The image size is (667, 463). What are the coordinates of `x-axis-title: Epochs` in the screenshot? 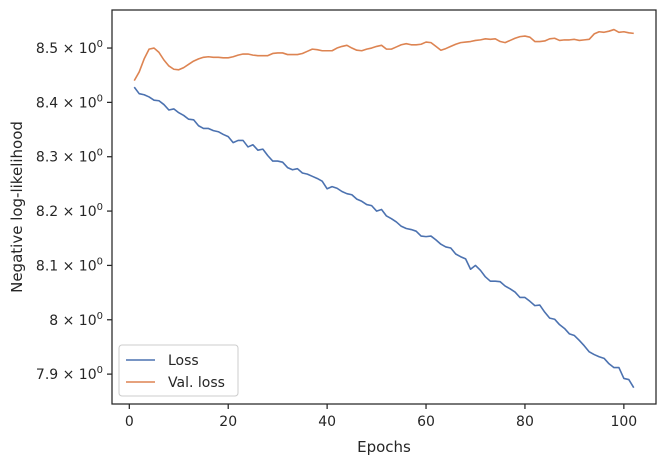 It's located at (384, 447).